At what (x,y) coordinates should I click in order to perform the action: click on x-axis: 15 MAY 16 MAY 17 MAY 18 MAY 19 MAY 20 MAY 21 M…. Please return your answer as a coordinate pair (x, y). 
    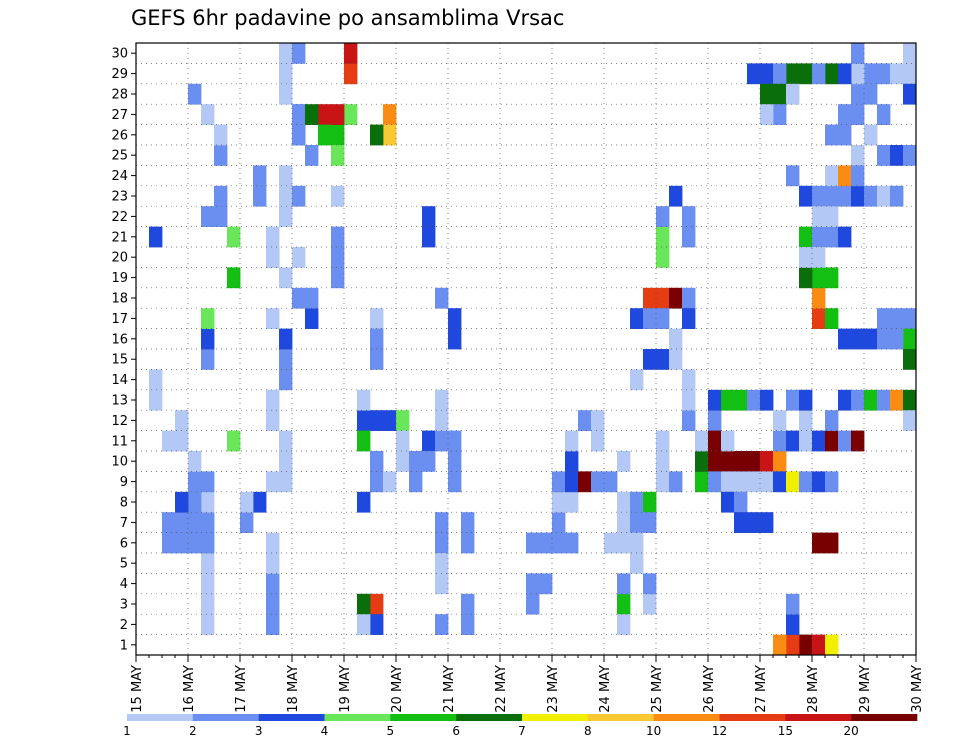
    Looking at the image, I should click on (527, 684).